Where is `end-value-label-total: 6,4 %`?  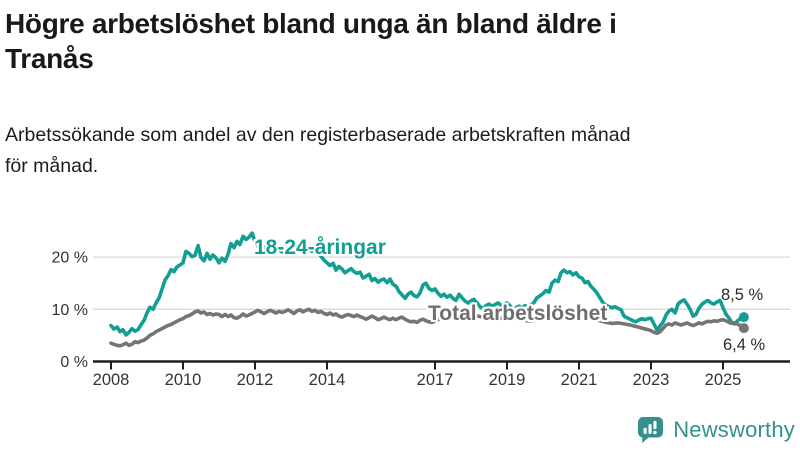
end-value-label-total: 6,4 % is located at coordinates (744, 345).